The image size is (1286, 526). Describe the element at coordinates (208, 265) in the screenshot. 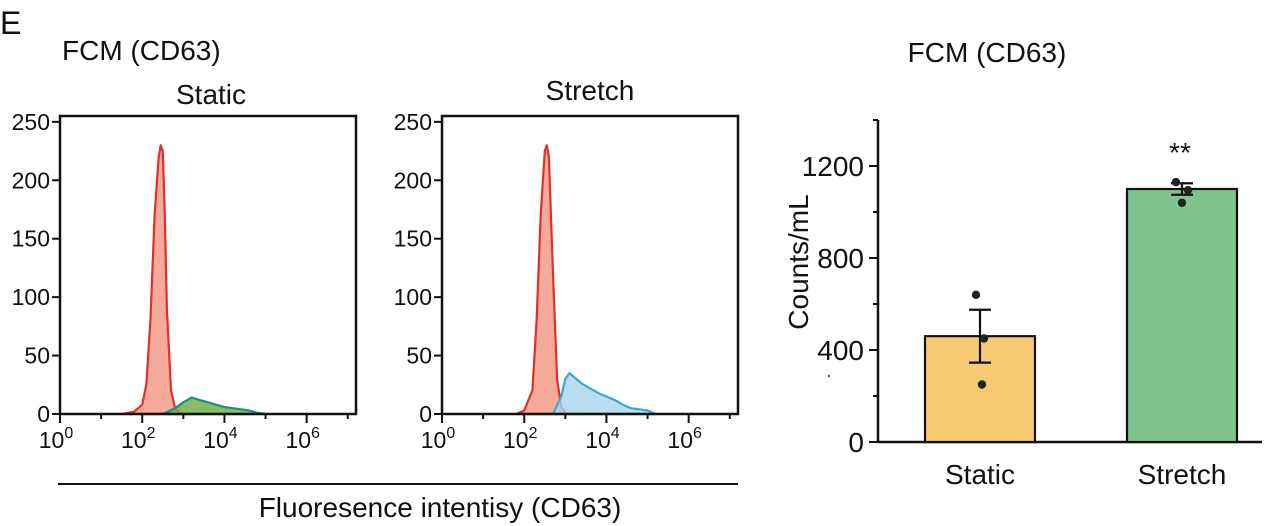

I see `histogram-static-frame` at that location.